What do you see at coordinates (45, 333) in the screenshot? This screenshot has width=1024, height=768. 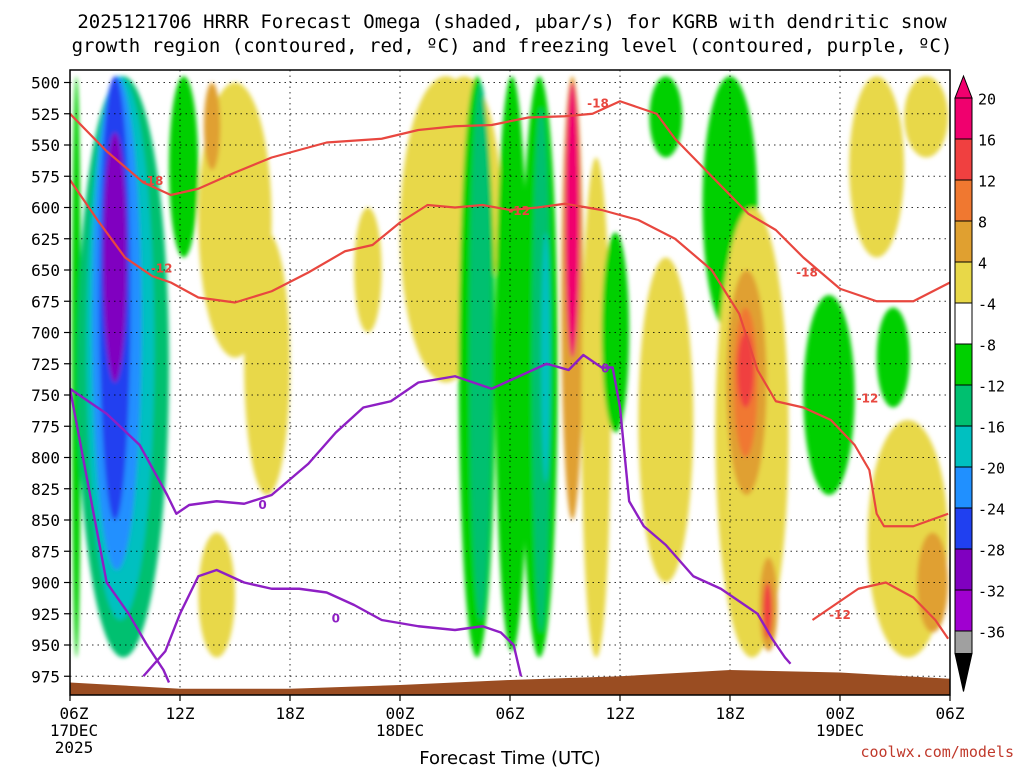 I see `y-tick-label: 700` at bounding box center [45, 333].